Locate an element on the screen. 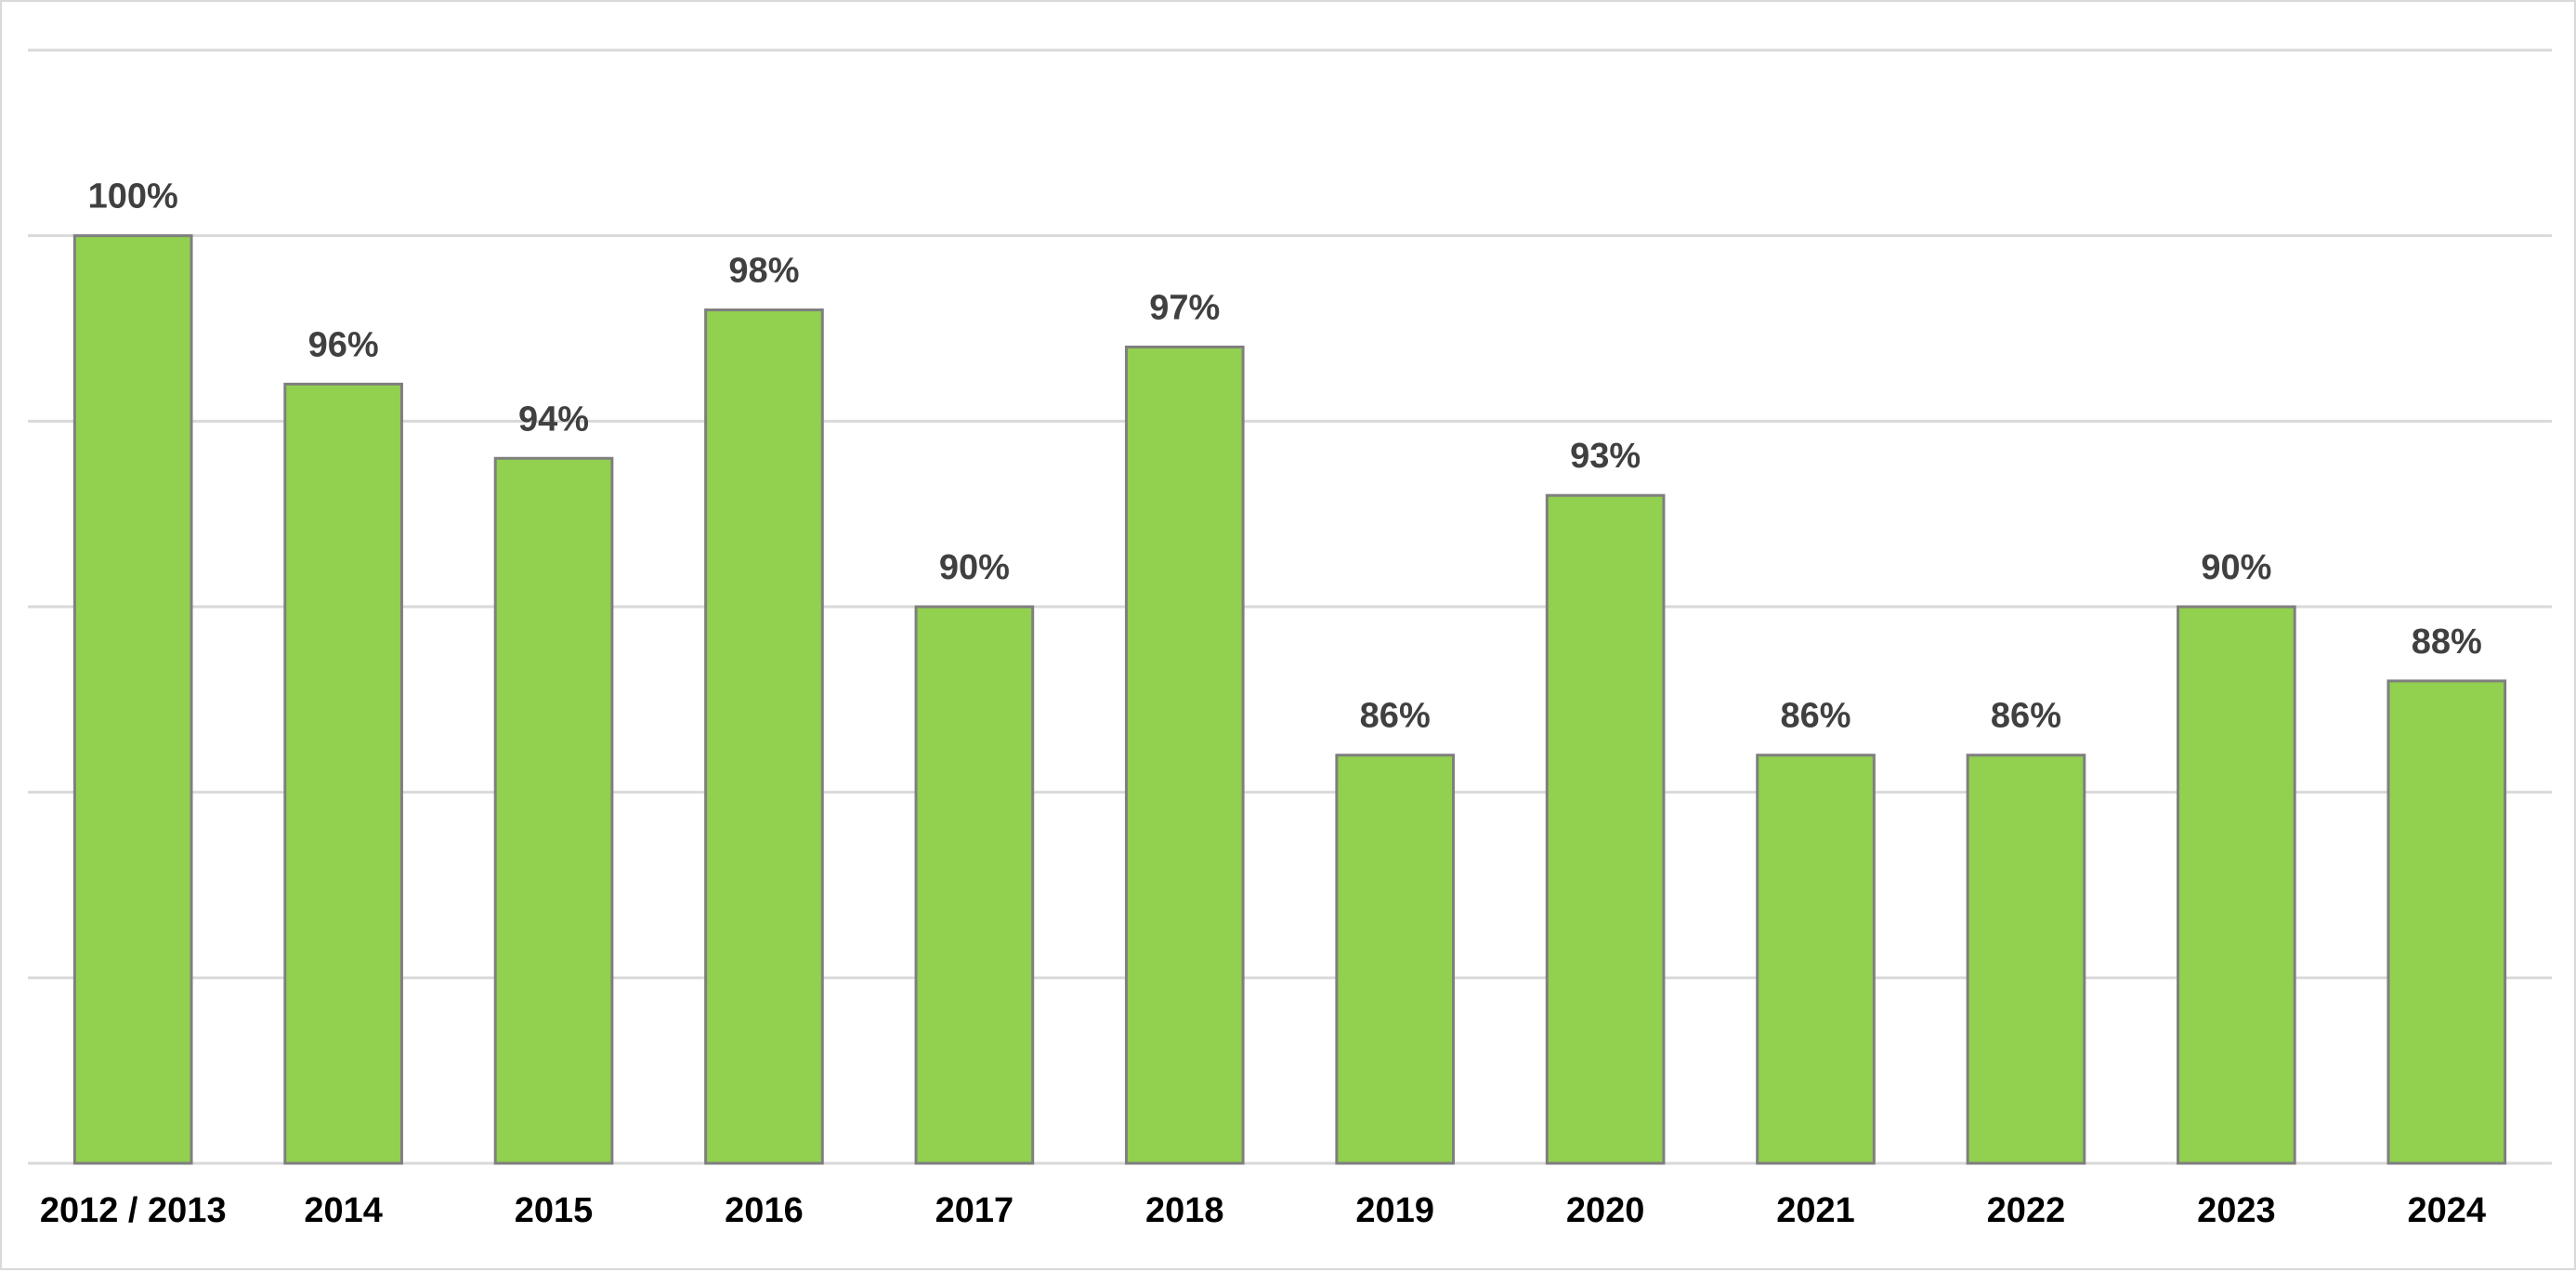  bar-2021 is located at coordinates (1816, 959).